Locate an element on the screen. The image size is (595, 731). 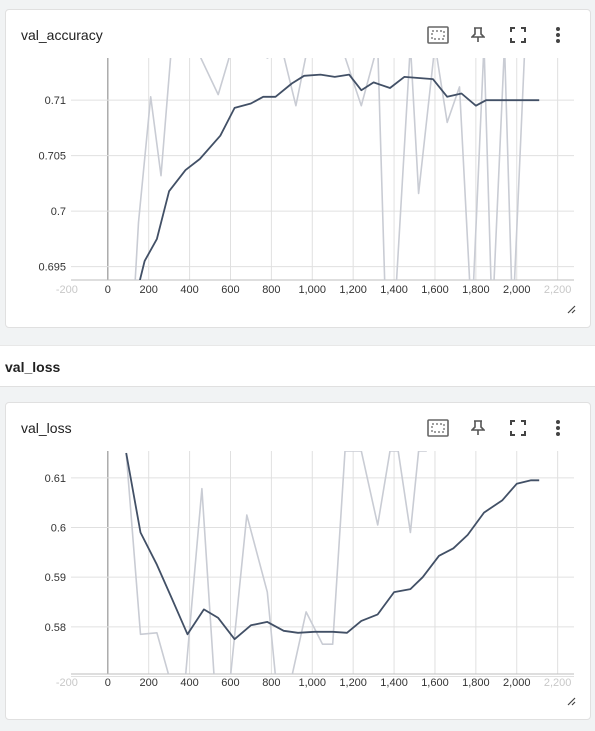
y-tick-label: 0.705 is located at coordinates (52, 157).